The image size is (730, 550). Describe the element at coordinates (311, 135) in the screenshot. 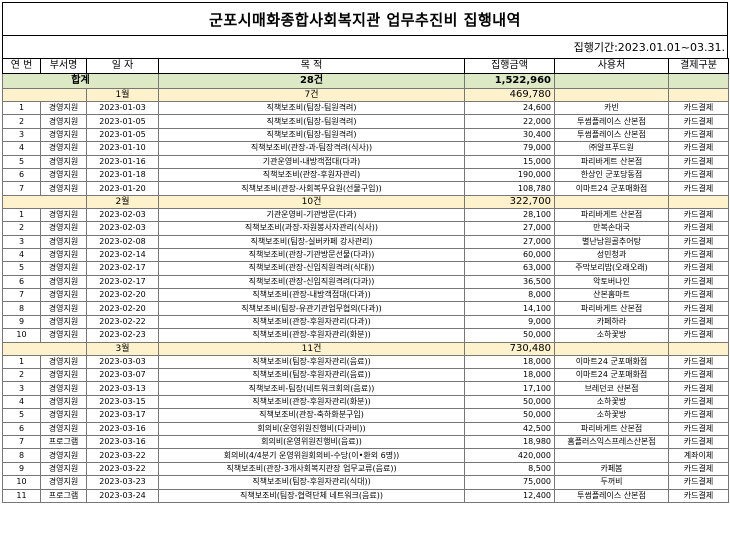

I see `row-purpose: 직책보조비(팀장-팀원격려)` at that location.